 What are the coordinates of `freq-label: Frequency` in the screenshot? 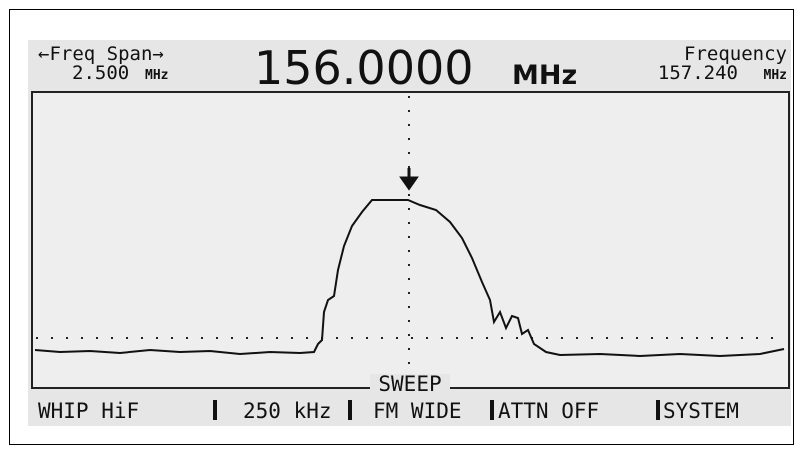 It's located at (735, 54).